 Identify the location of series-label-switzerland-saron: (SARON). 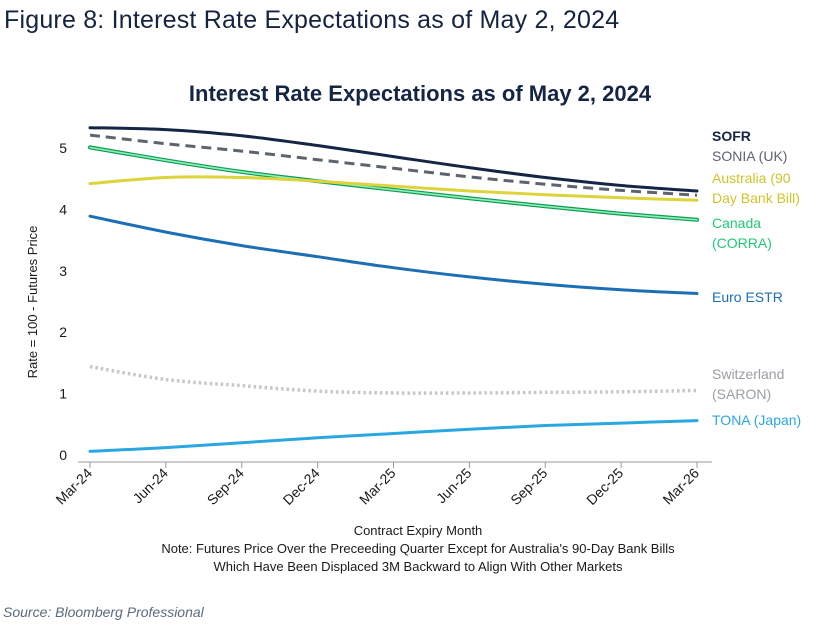
(741, 394).